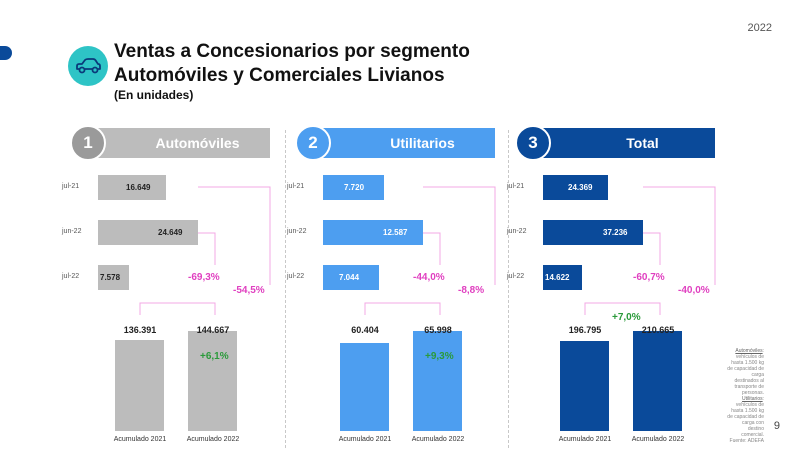 The width and height of the screenshot is (800, 450). I want to click on month-bar-value: 12.587, so click(395, 232).